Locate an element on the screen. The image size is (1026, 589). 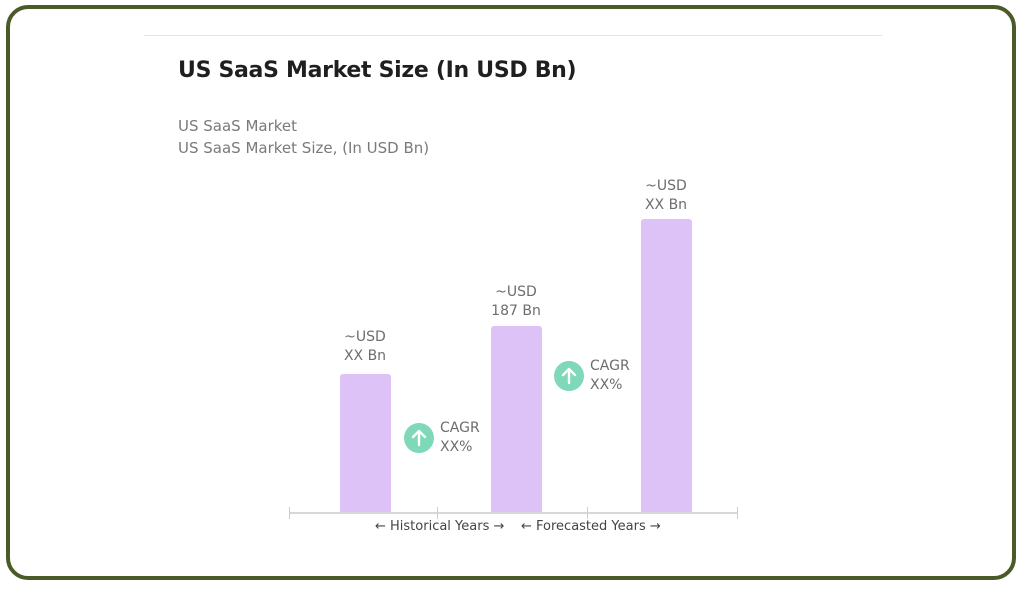
divider is located at coordinates (513, 35).